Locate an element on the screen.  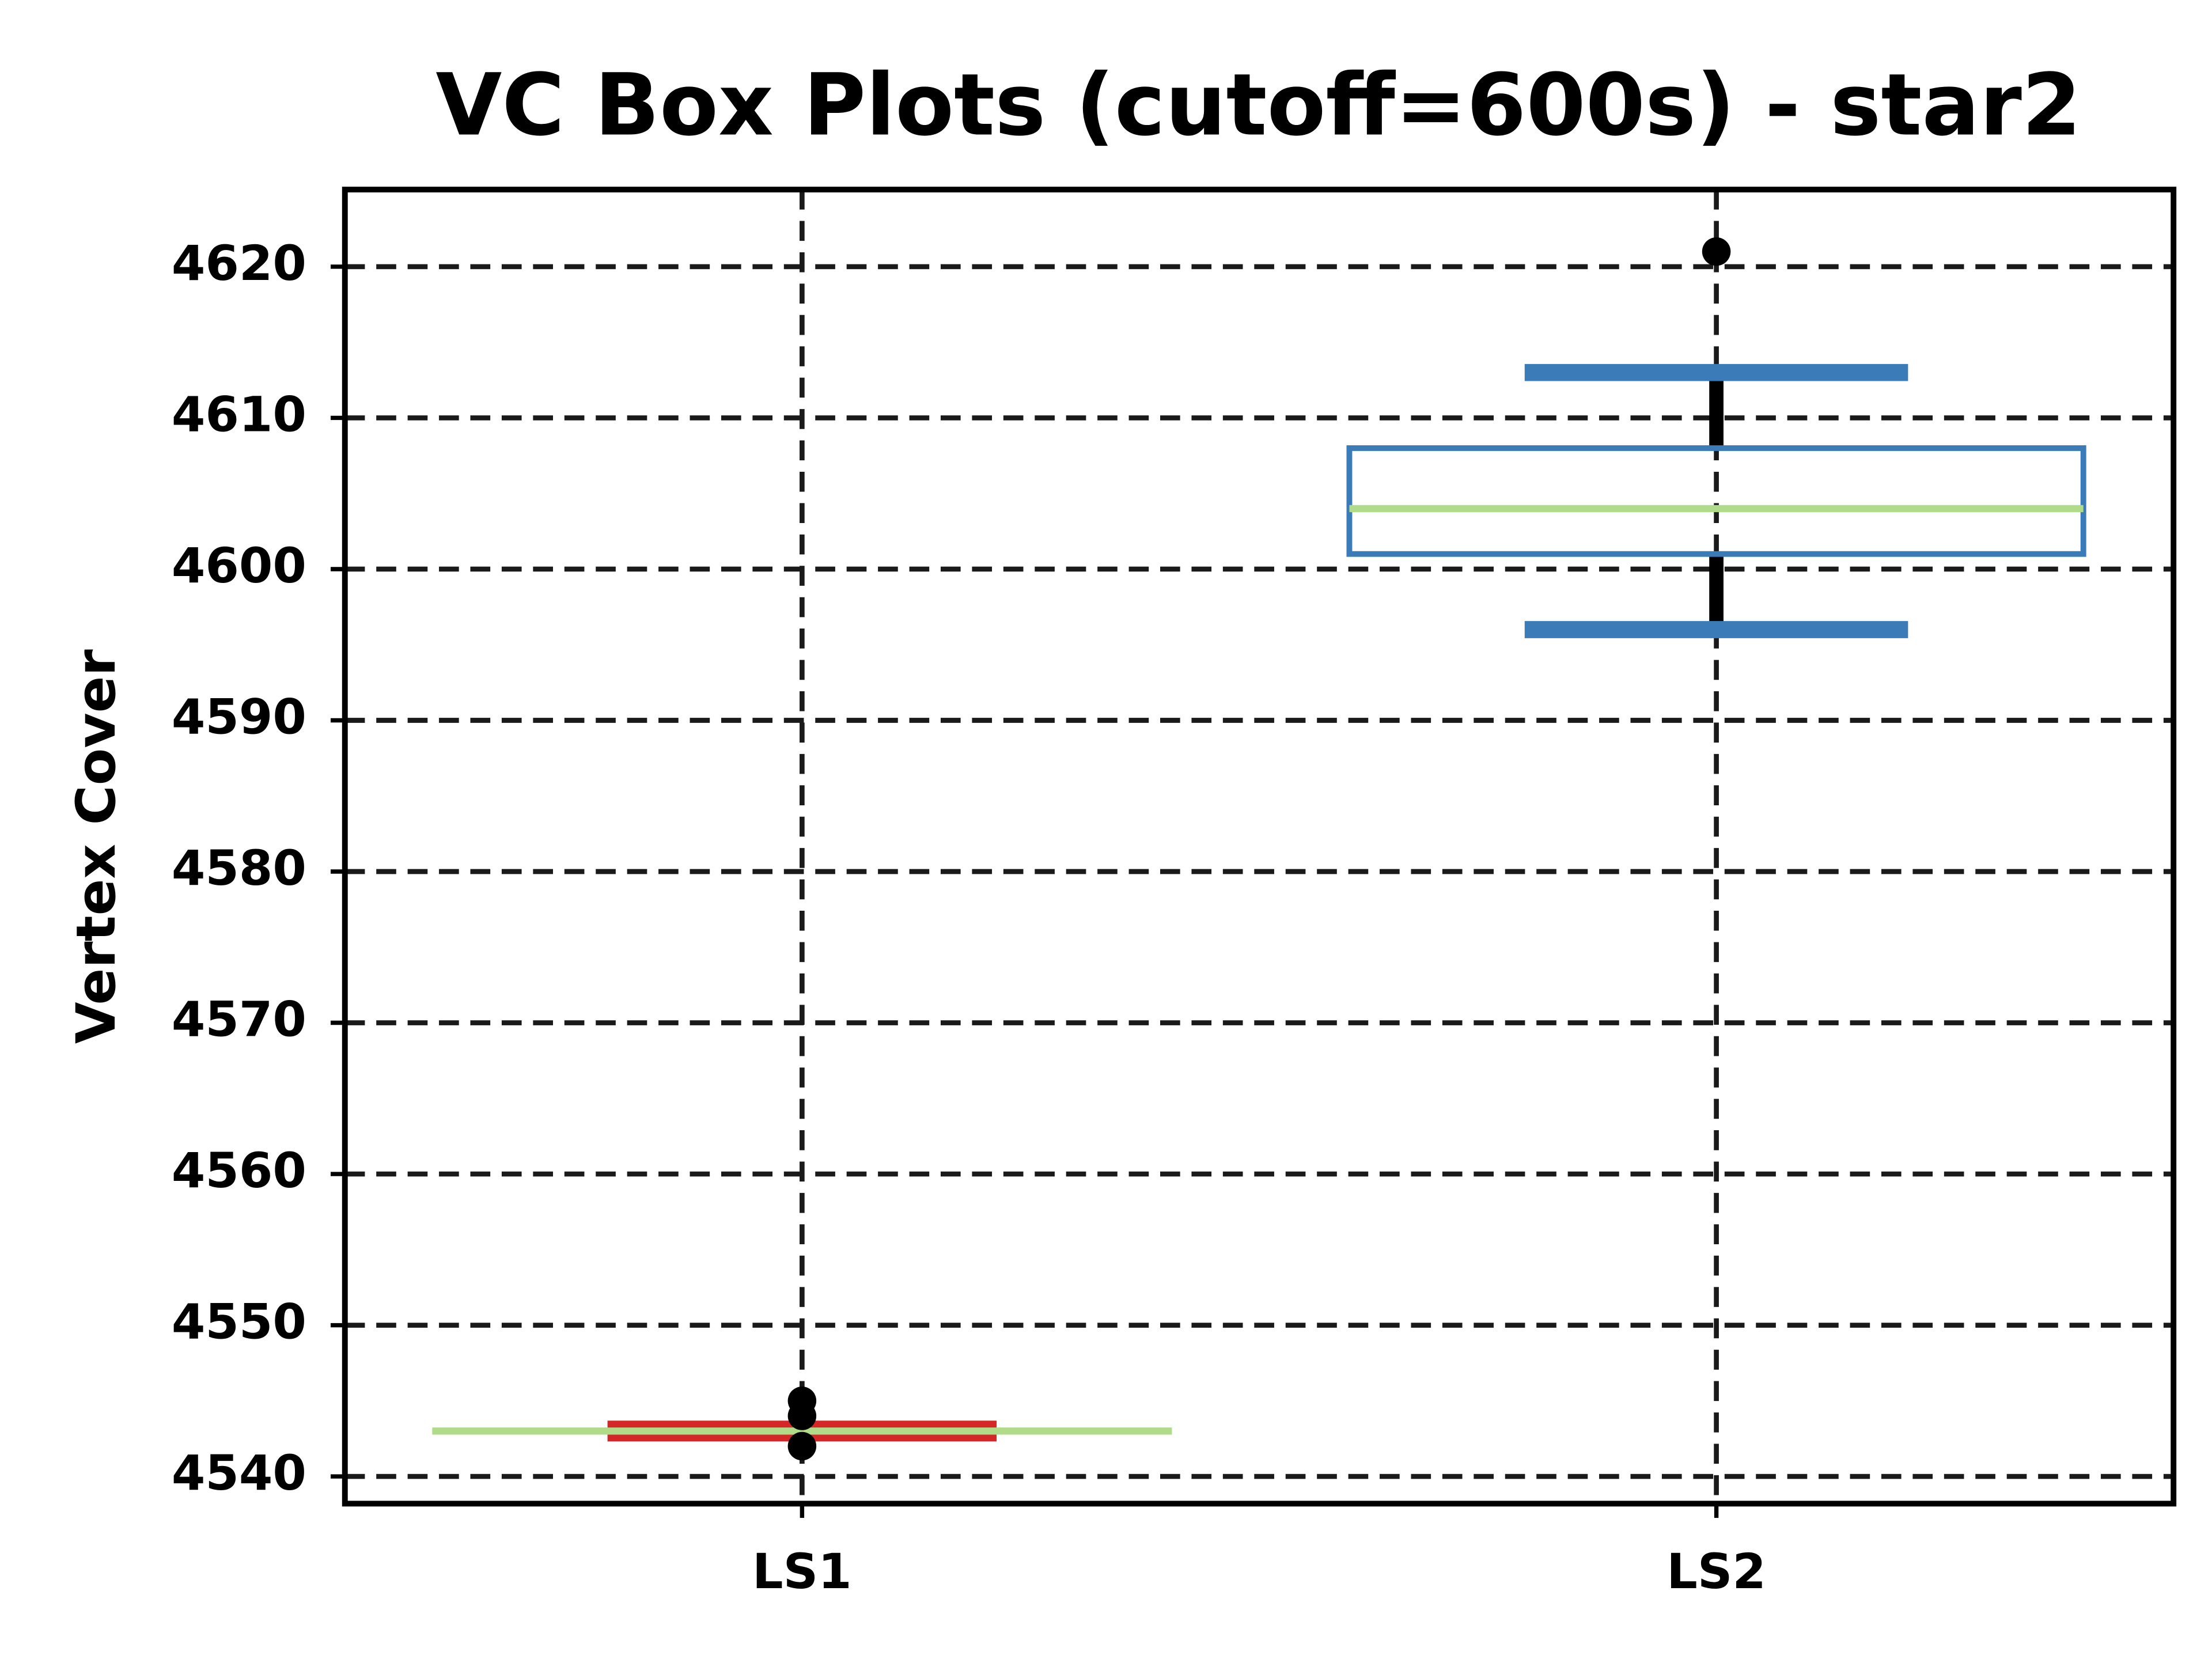
y-tick-label: 4560 is located at coordinates (239, 1170).